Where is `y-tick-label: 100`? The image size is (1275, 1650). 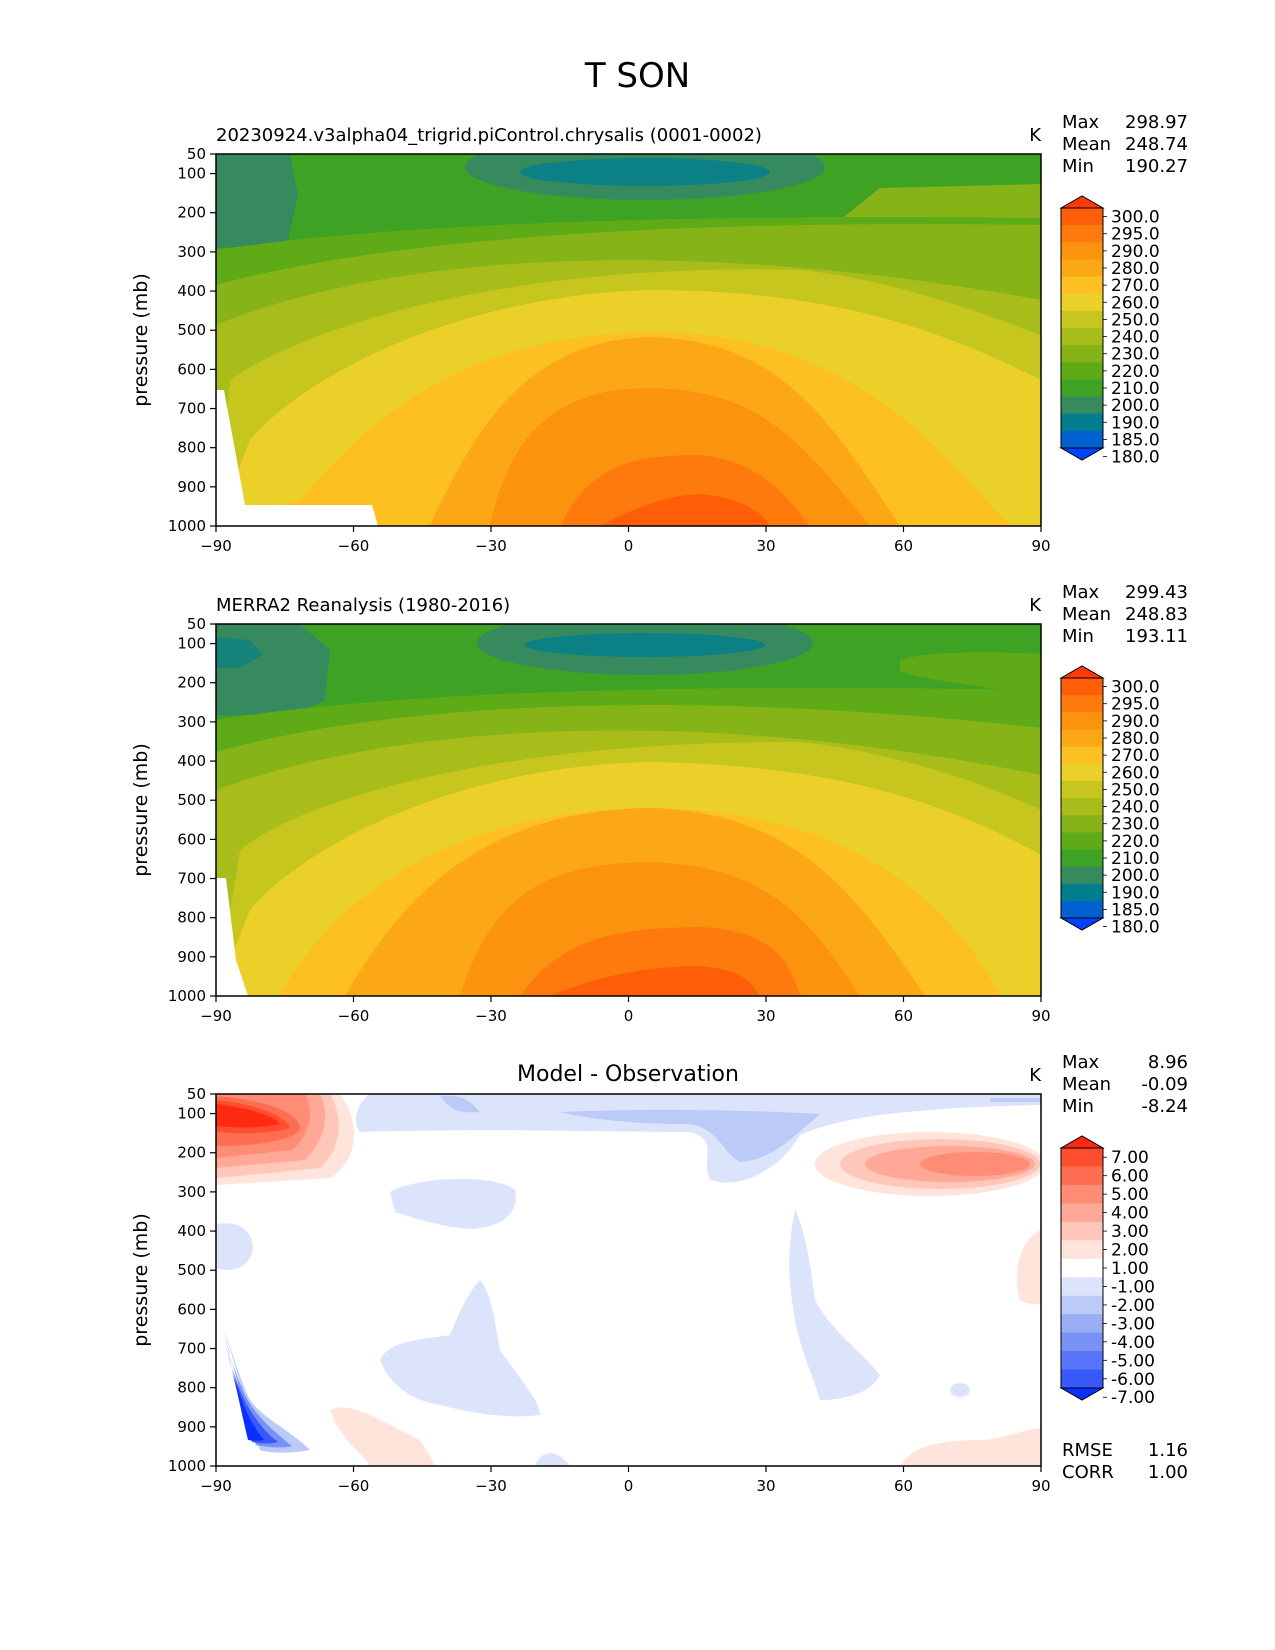 y-tick-label: 100 is located at coordinates (191, 644).